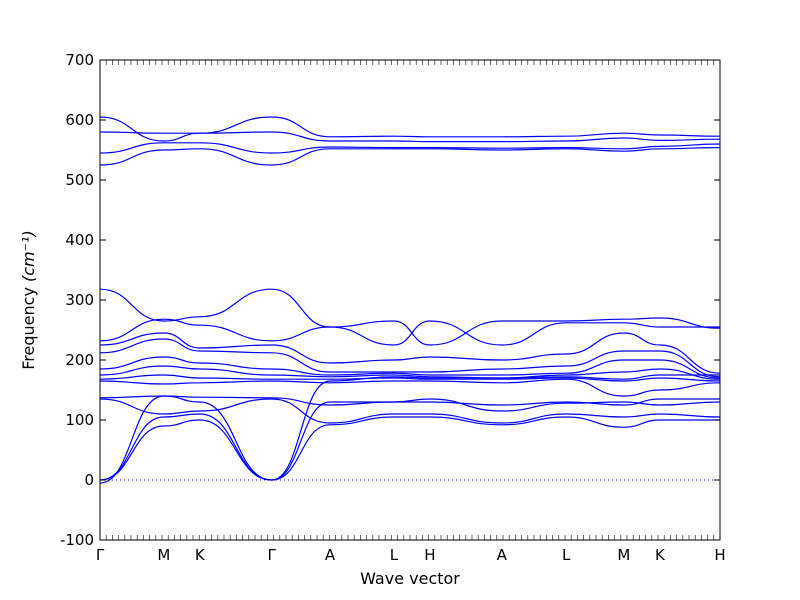  Describe the element at coordinates (77, 540) in the screenshot. I see `y-tick-label: -100` at that location.